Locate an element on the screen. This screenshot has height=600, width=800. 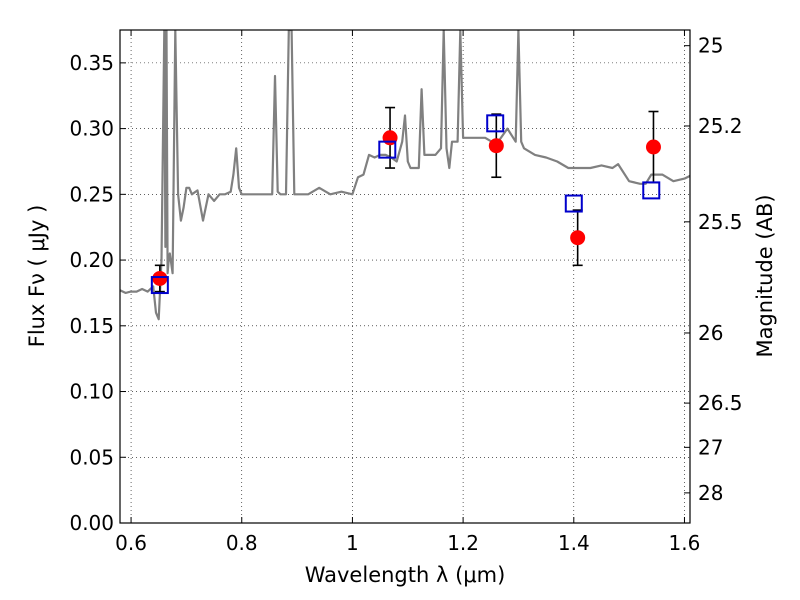
y-tick-label: 0.00 is located at coordinates (91, 523).